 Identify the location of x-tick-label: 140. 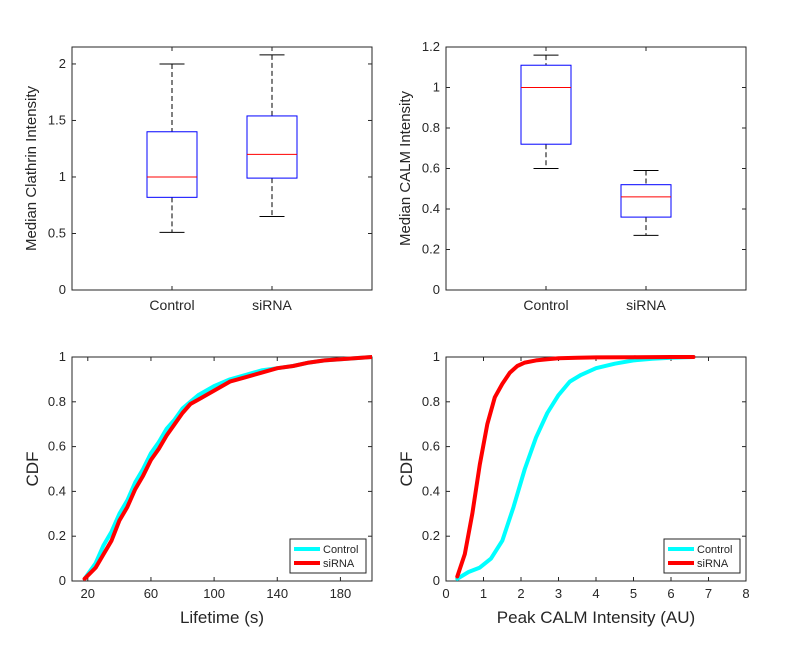
(277, 593).